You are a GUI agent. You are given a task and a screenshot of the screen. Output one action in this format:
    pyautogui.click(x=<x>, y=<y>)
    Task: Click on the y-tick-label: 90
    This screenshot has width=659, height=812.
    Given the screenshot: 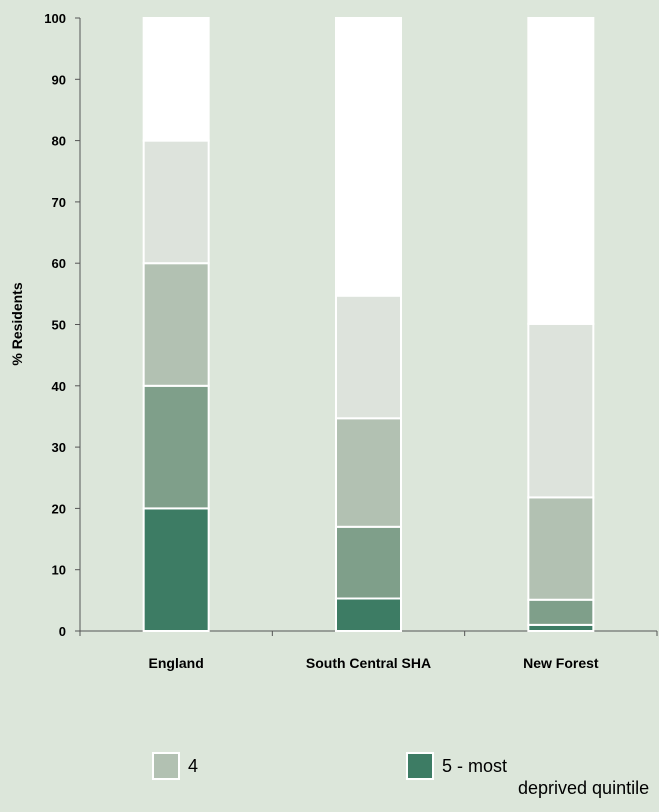 What is the action you would take?
    pyautogui.click(x=59, y=79)
    